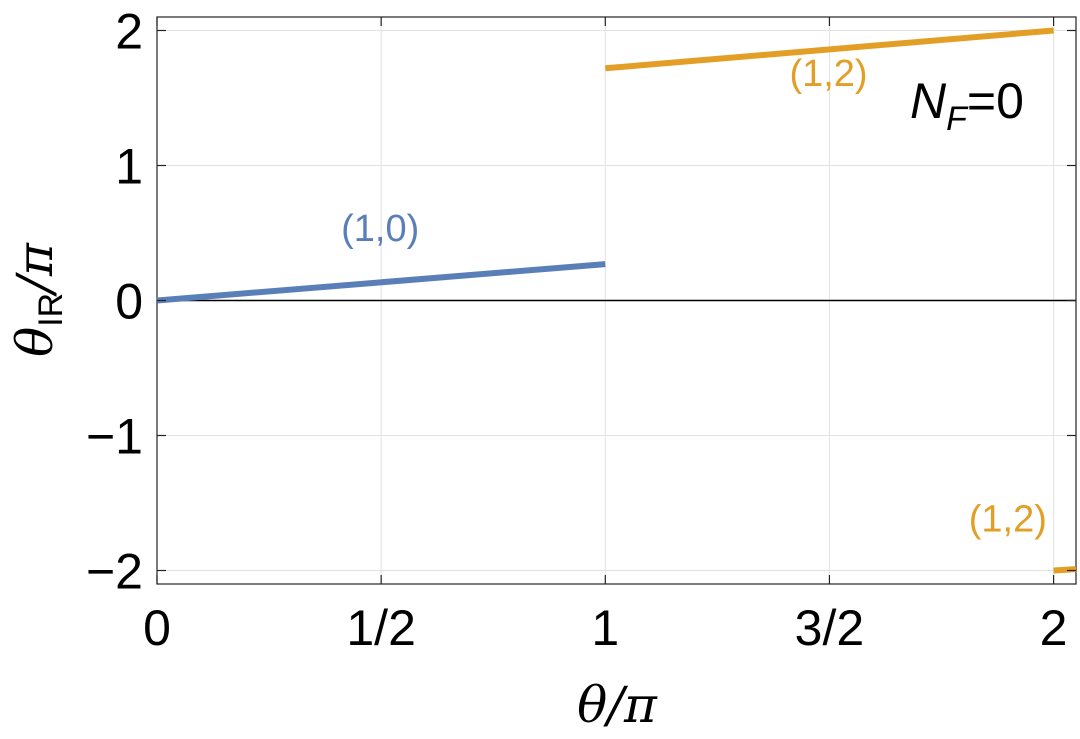 The width and height of the screenshot is (1080, 739). I want to click on nf-label-base: N, so click(928, 101).